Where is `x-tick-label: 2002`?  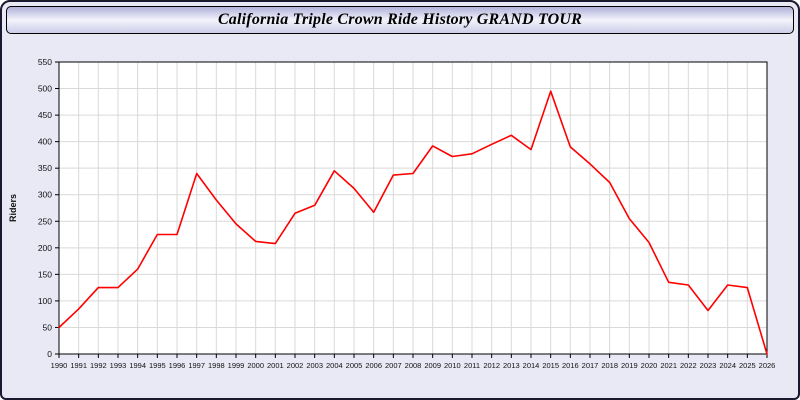 x-tick-label: 2002 is located at coordinates (295, 365).